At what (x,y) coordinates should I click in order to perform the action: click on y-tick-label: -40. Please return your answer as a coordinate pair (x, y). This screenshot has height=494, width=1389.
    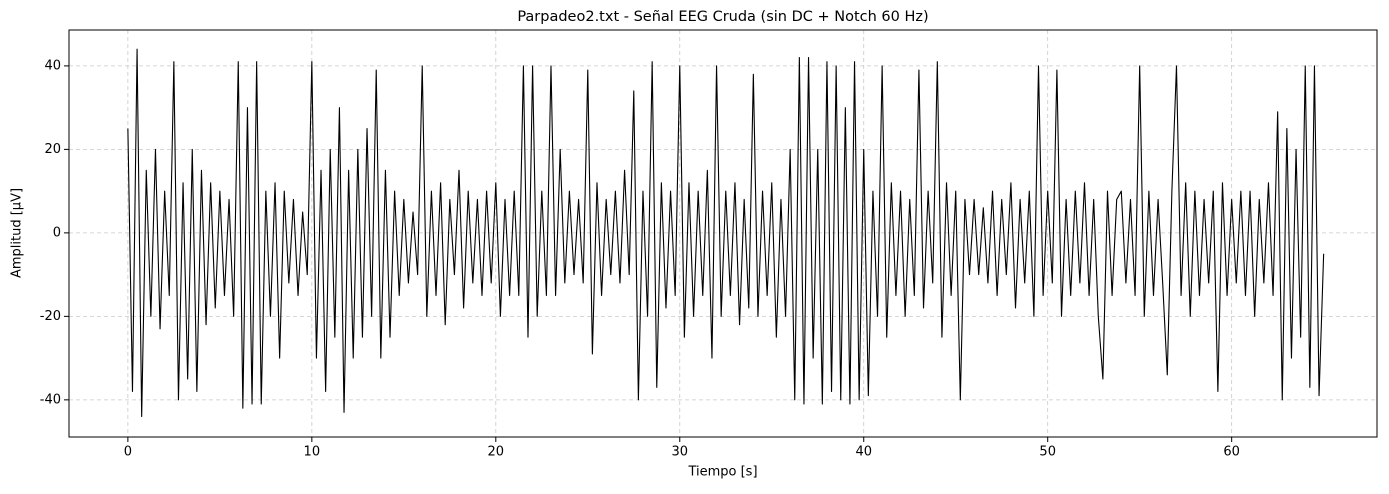
    Looking at the image, I should click on (50, 399).